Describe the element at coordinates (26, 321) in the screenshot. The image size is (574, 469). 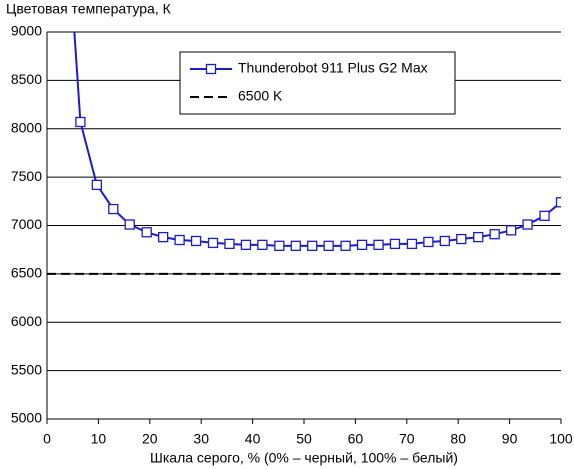
I see `y-tick-label: 6000` at that location.